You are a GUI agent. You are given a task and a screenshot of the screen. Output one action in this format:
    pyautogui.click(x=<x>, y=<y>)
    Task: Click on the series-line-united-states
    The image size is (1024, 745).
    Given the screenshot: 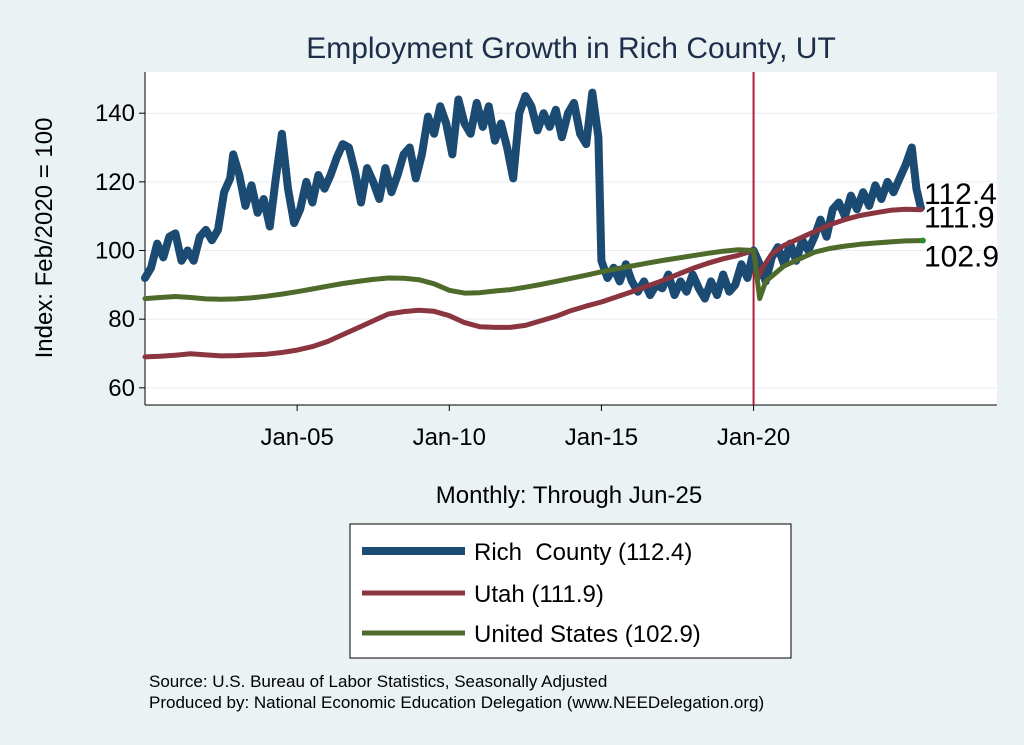 What is the action you would take?
    pyautogui.click(x=533, y=270)
    